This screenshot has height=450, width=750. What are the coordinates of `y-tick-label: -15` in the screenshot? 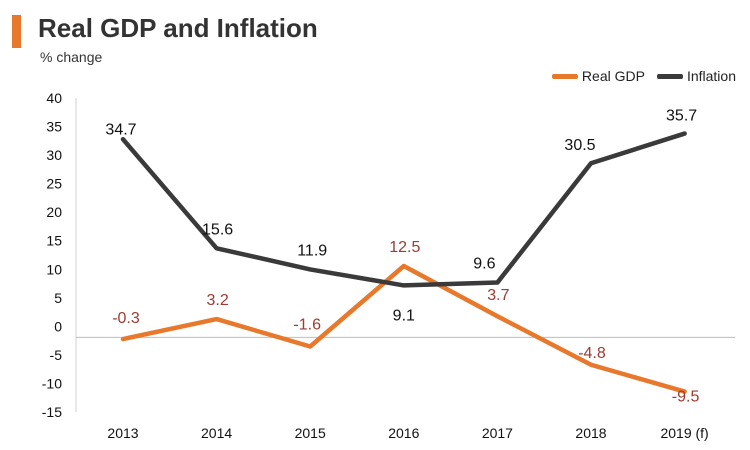 It's located at (52, 412).